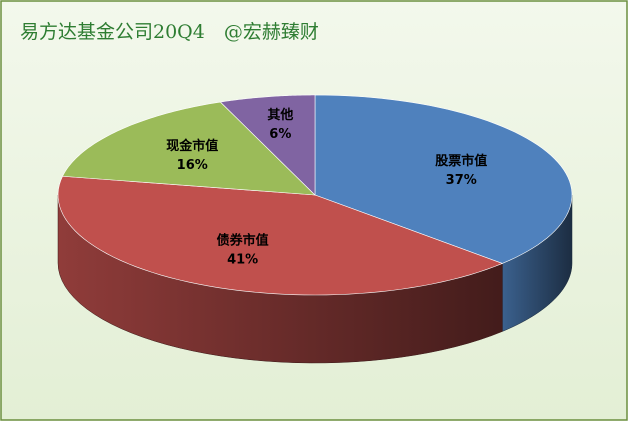 The height and width of the screenshot is (421, 628). Describe the element at coordinates (243, 241) in the screenshot. I see `category-label: 债券市值` at that location.